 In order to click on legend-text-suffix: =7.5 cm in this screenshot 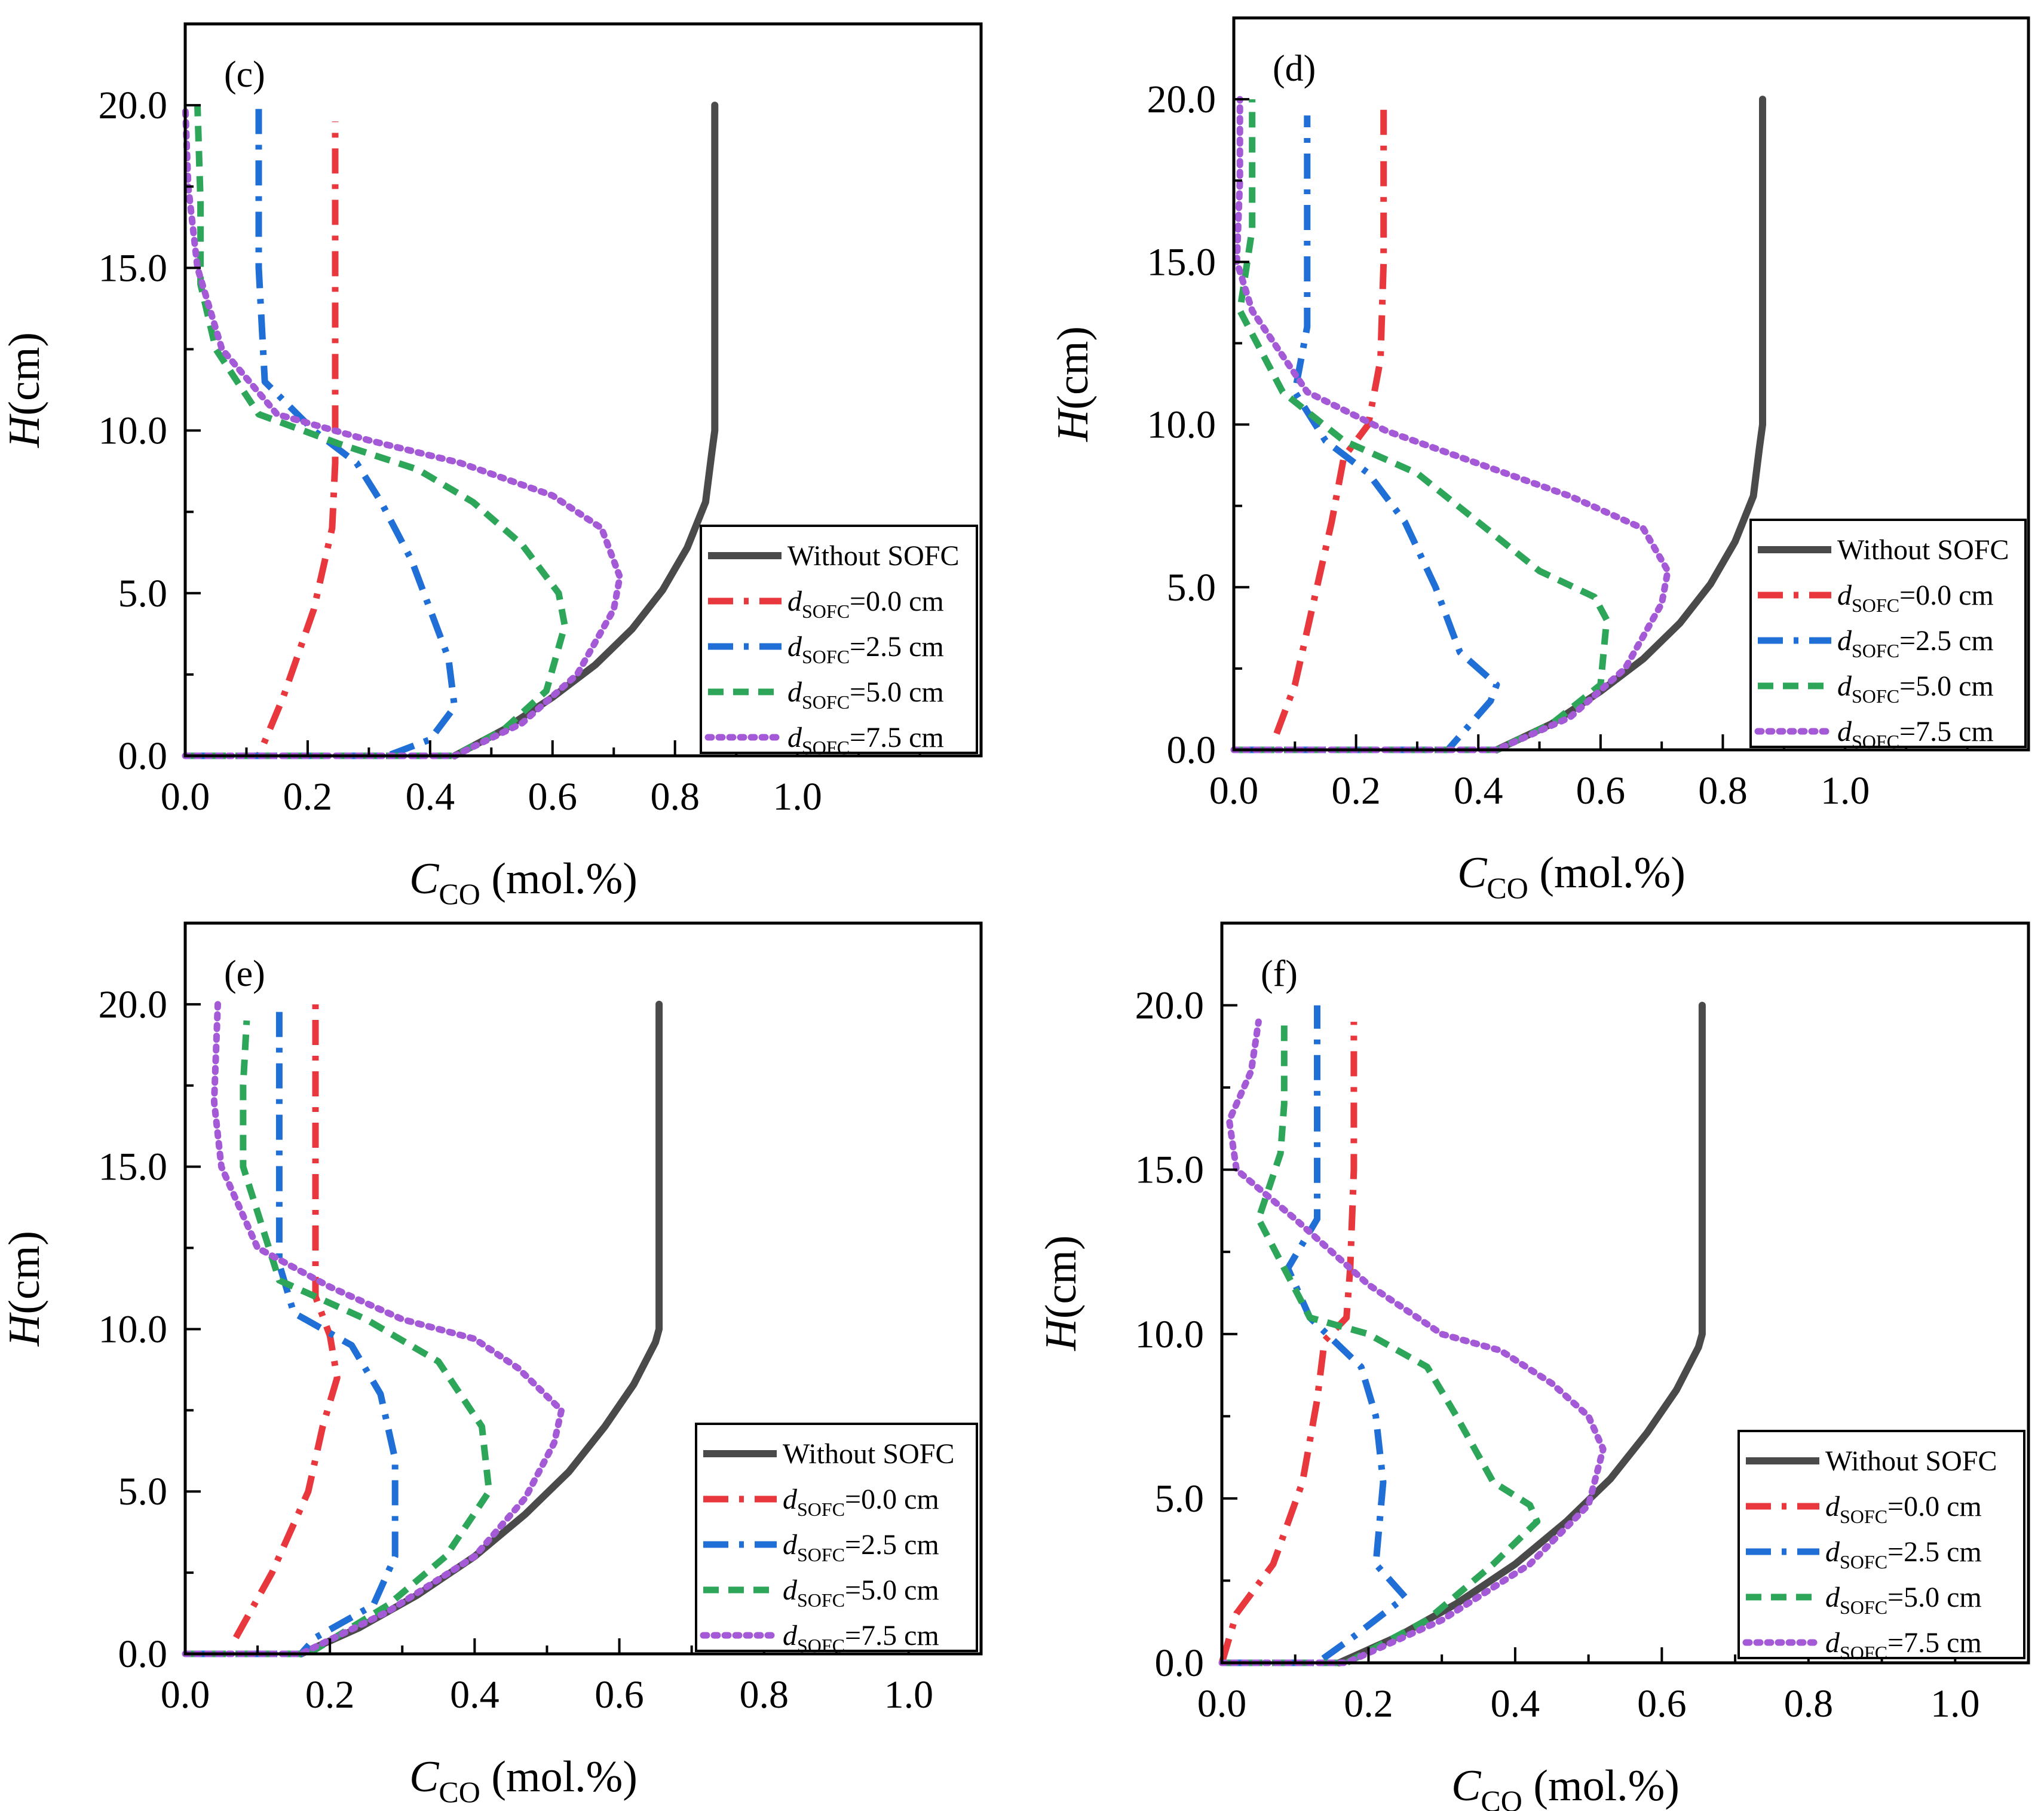, I will do `click(892, 1635)`.